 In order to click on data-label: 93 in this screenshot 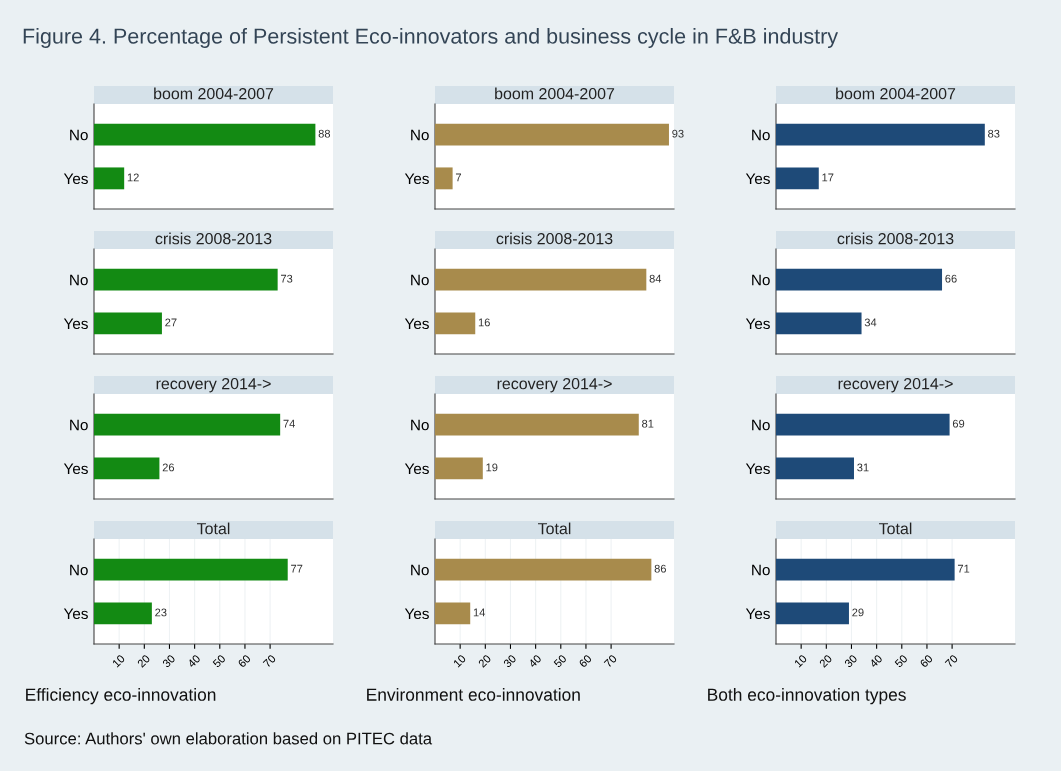, I will do `click(678, 133)`.